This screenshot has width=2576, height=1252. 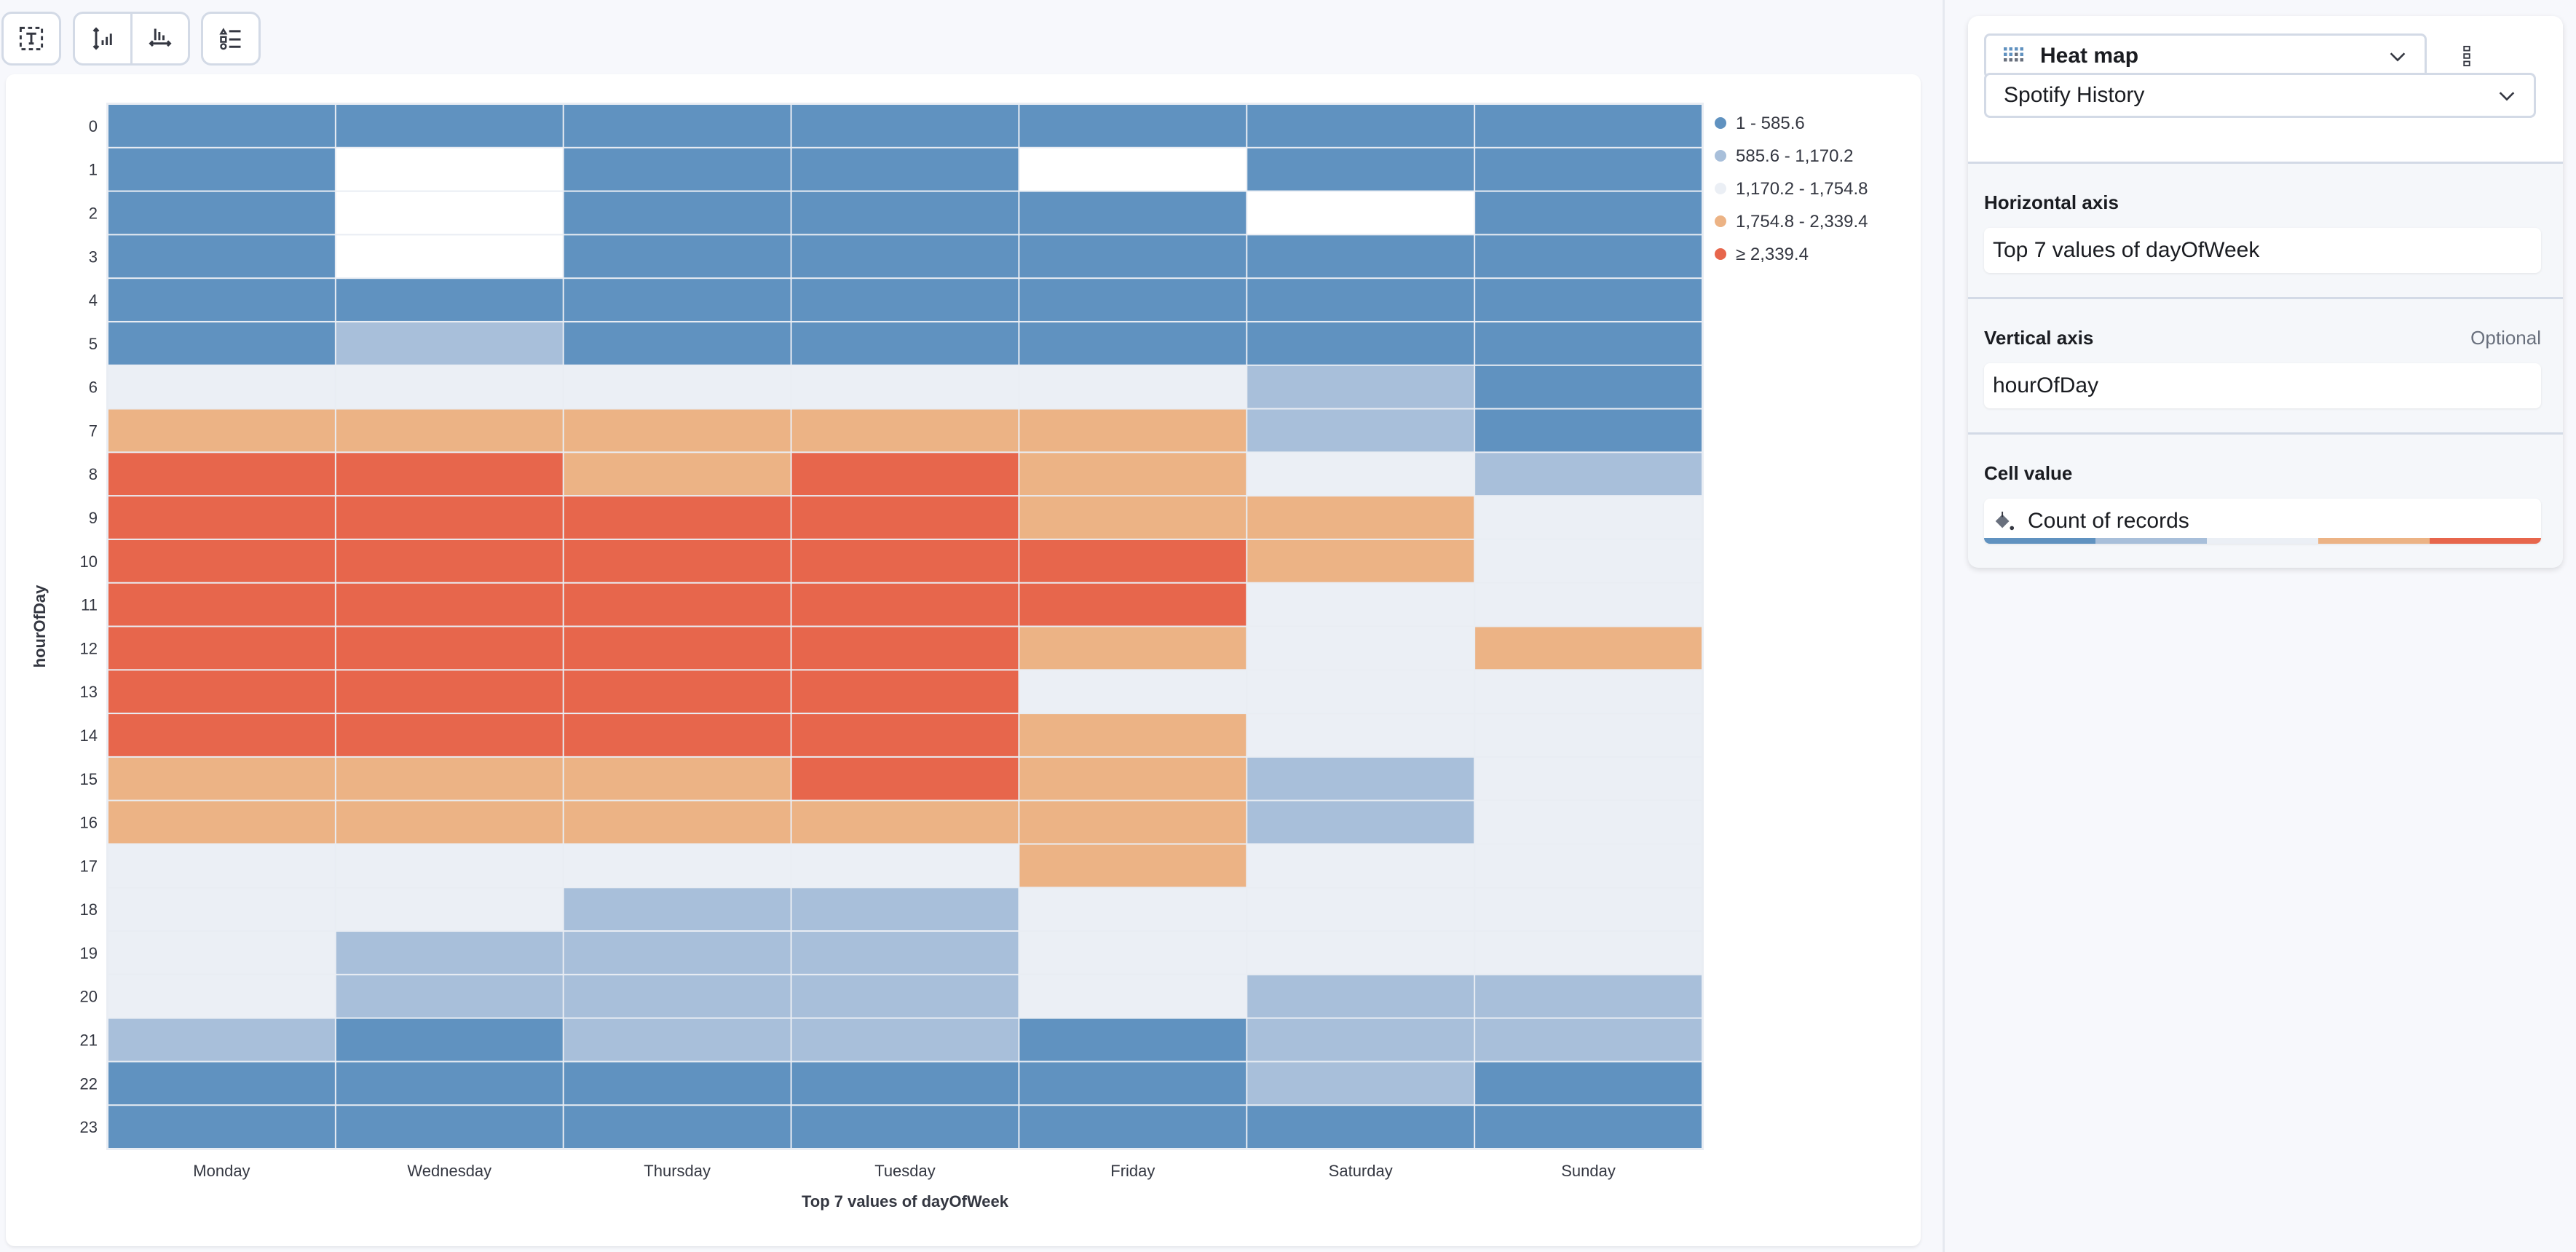 What do you see at coordinates (89, 866) in the screenshot?
I see `y-tick-label: 17` at bounding box center [89, 866].